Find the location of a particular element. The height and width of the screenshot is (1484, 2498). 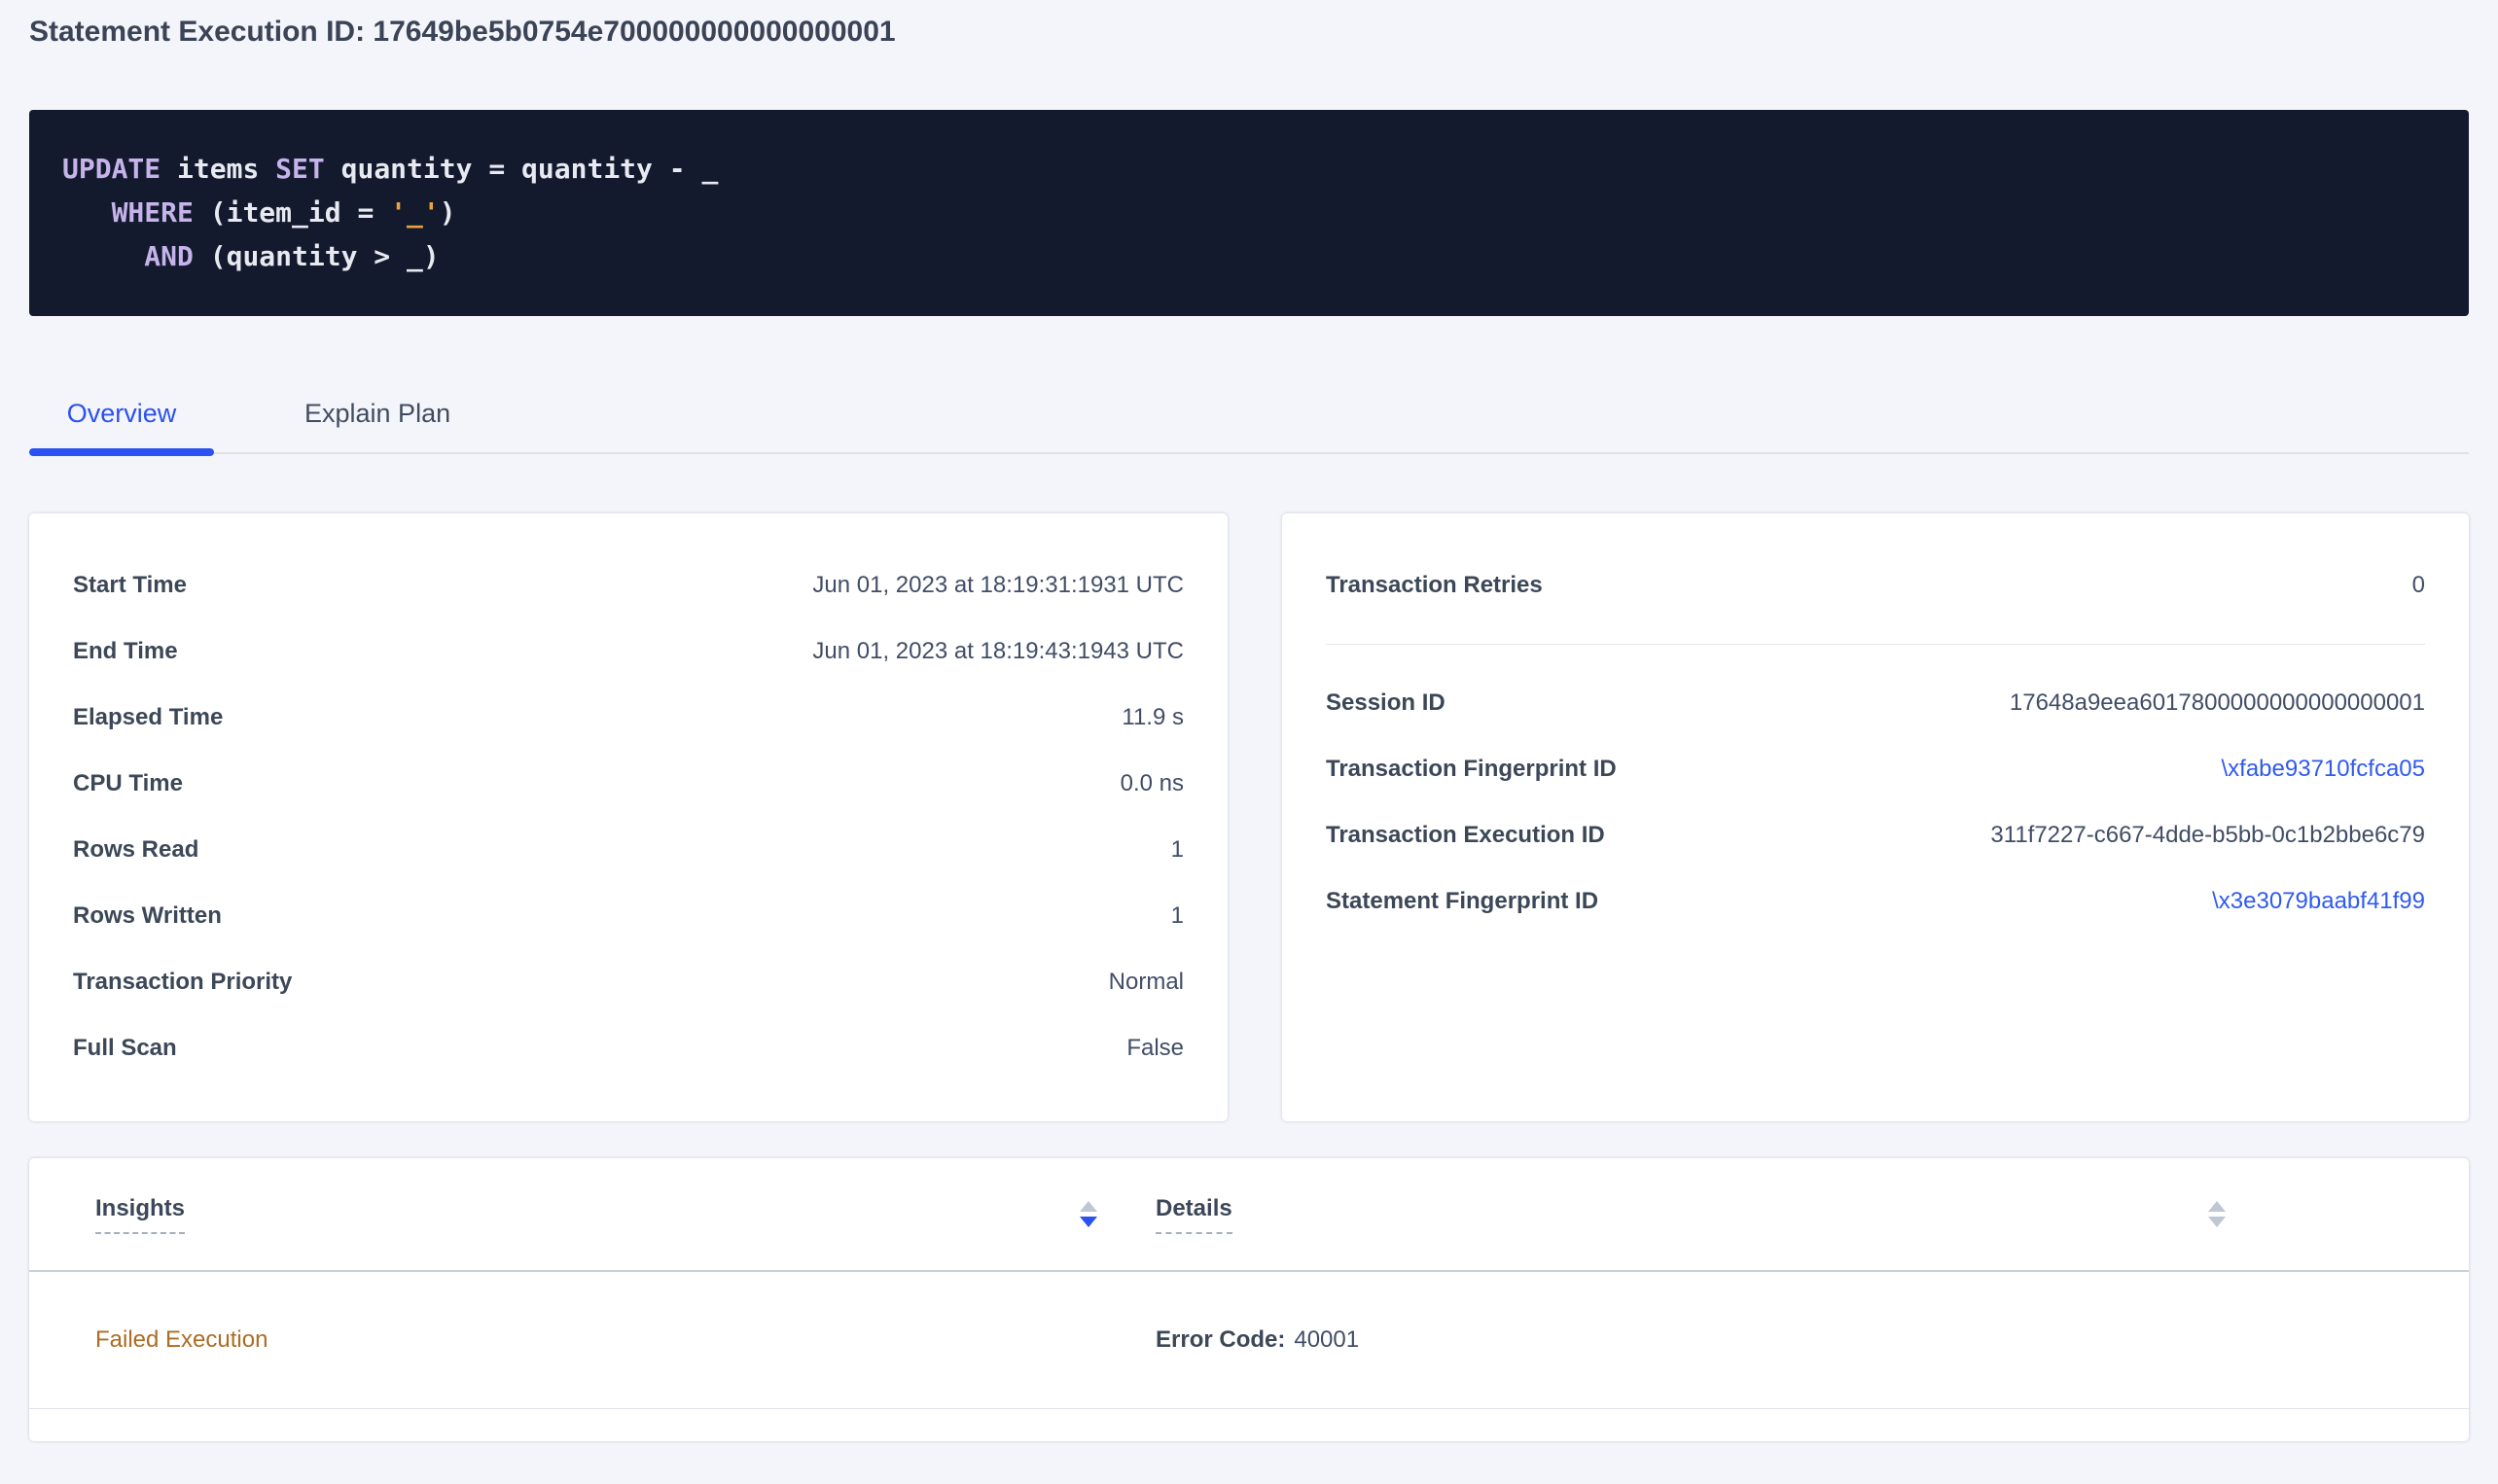

kv-value: False is located at coordinates (1155, 1048).